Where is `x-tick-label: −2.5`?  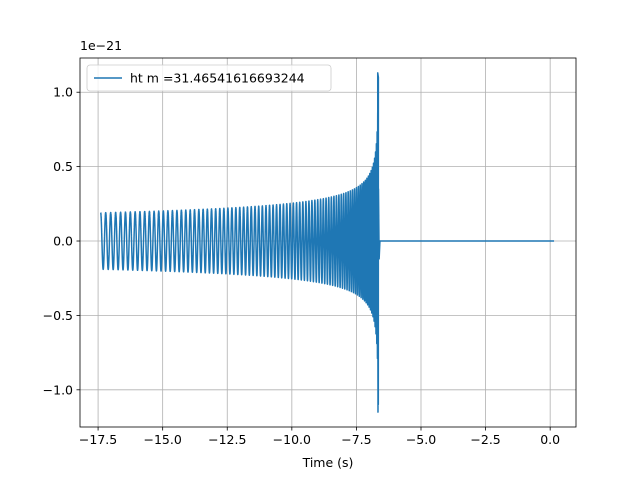 x-tick-label: −2.5 is located at coordinates (485, 439).